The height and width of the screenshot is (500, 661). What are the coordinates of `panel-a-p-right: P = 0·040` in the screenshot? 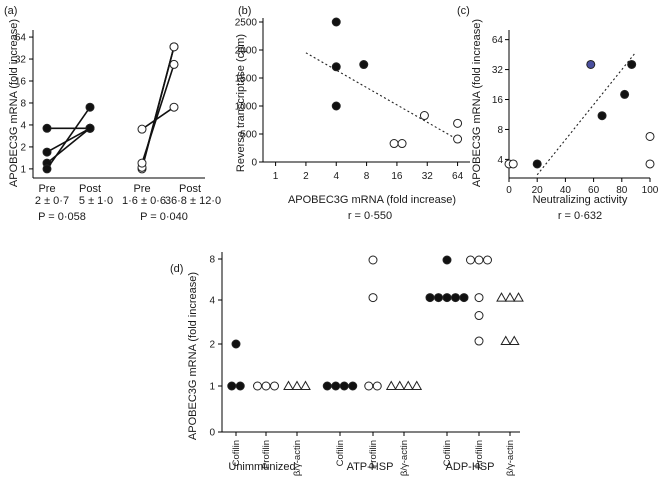 It's located at (164, 217).